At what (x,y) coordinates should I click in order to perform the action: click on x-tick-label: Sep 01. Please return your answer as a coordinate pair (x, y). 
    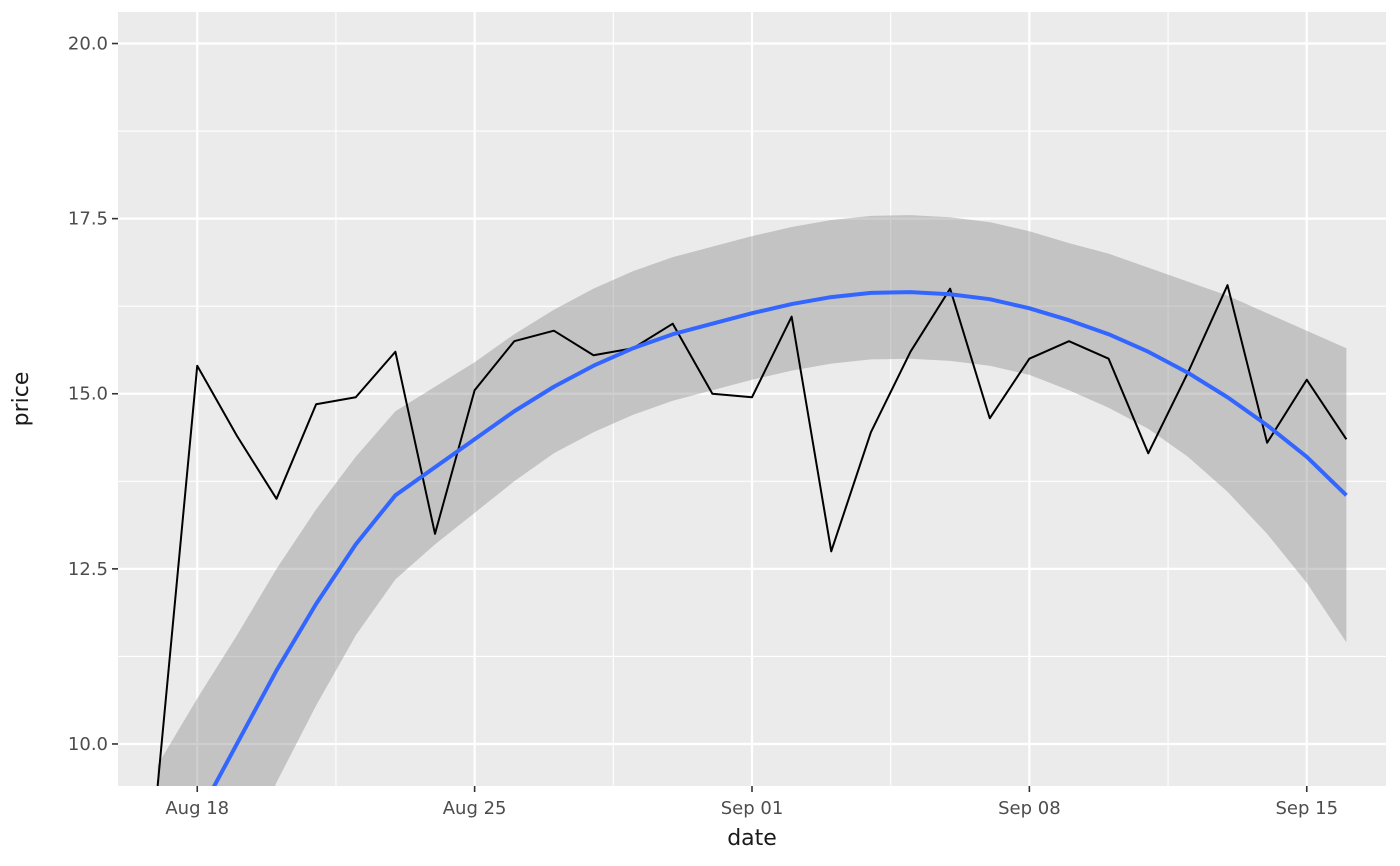
    Looking at the image, I should click on (752, 808).